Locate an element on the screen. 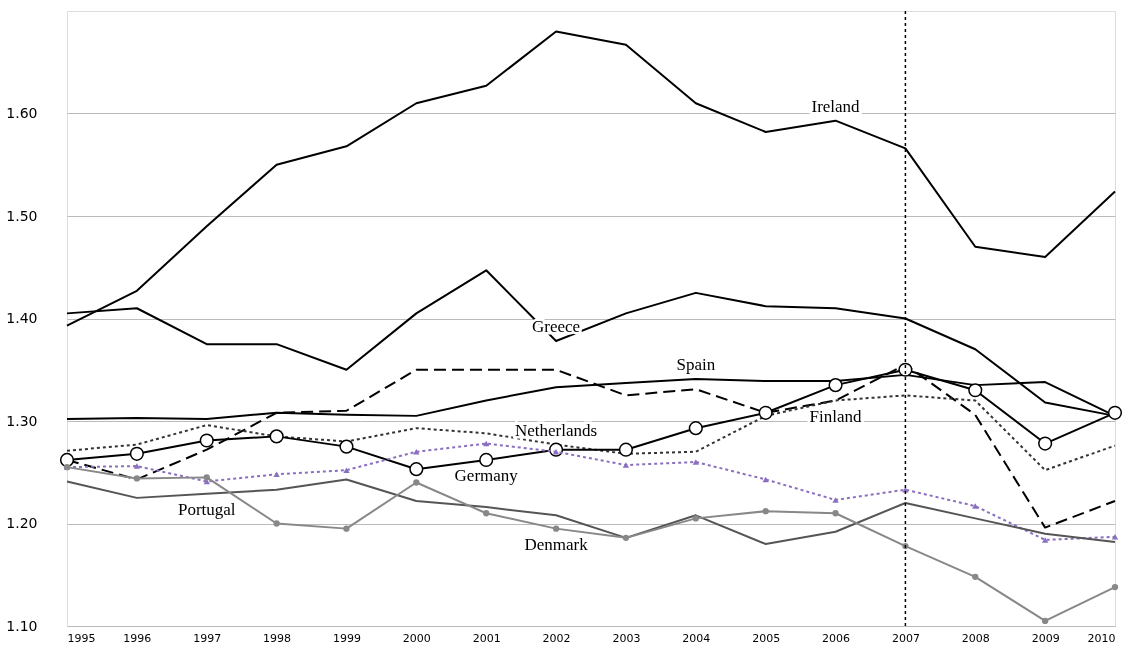 The height and width of the screenshot is (648, 1145). series-label: Finland is located at coordinates (835, 416).